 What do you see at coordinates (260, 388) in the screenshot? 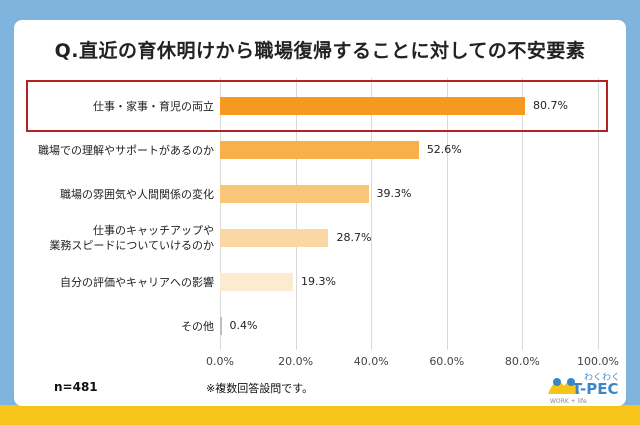
I see `footnote: ※複数回答設問です。` at bounding box center [260, 388].